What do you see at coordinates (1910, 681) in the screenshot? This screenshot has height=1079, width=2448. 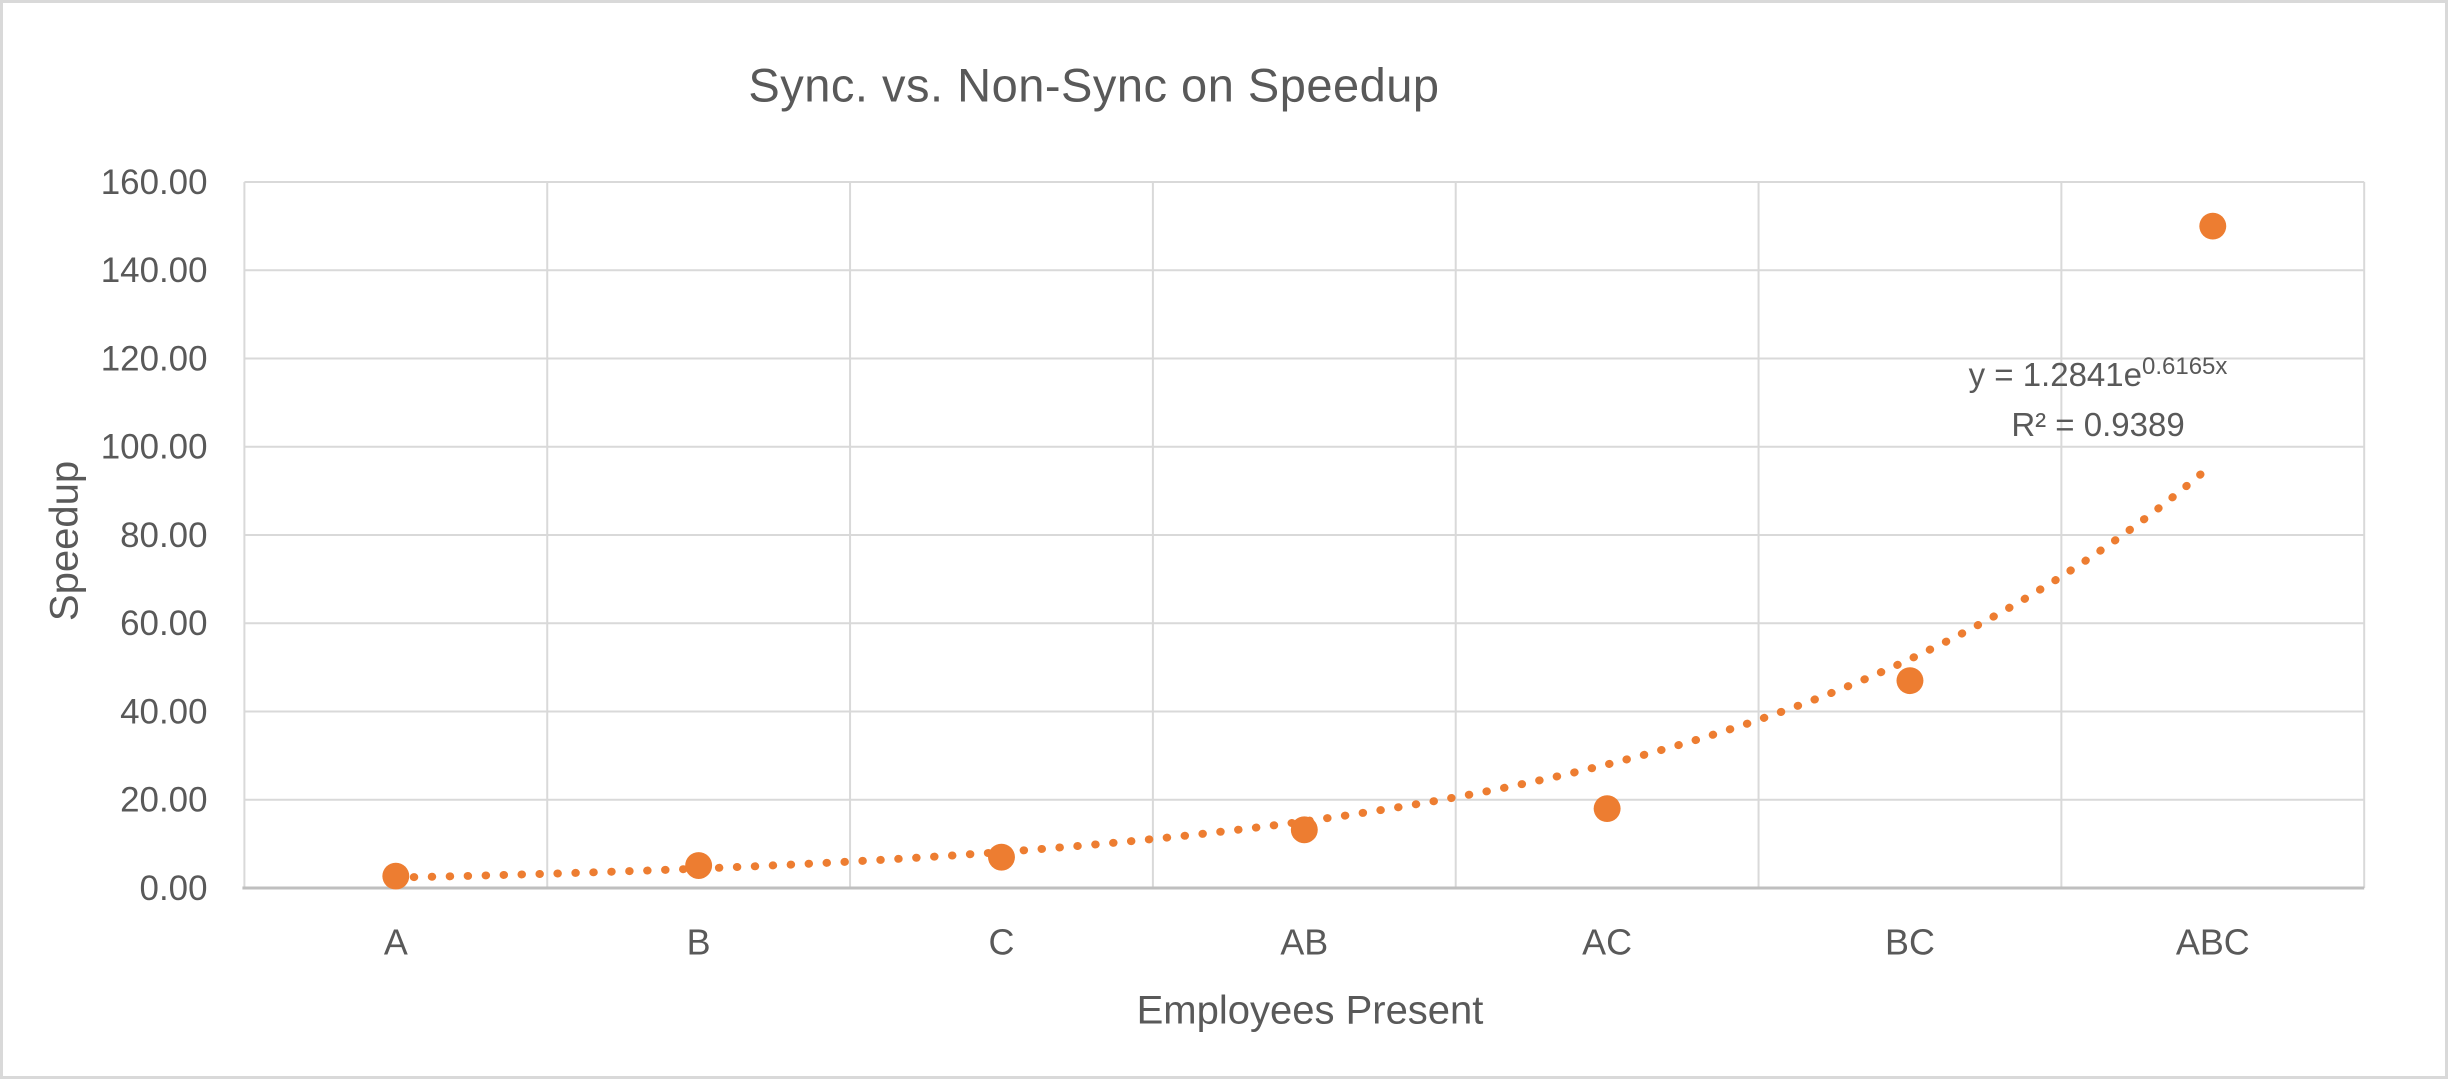 I see `data-point-BC` at bounding box center [1910, 681].